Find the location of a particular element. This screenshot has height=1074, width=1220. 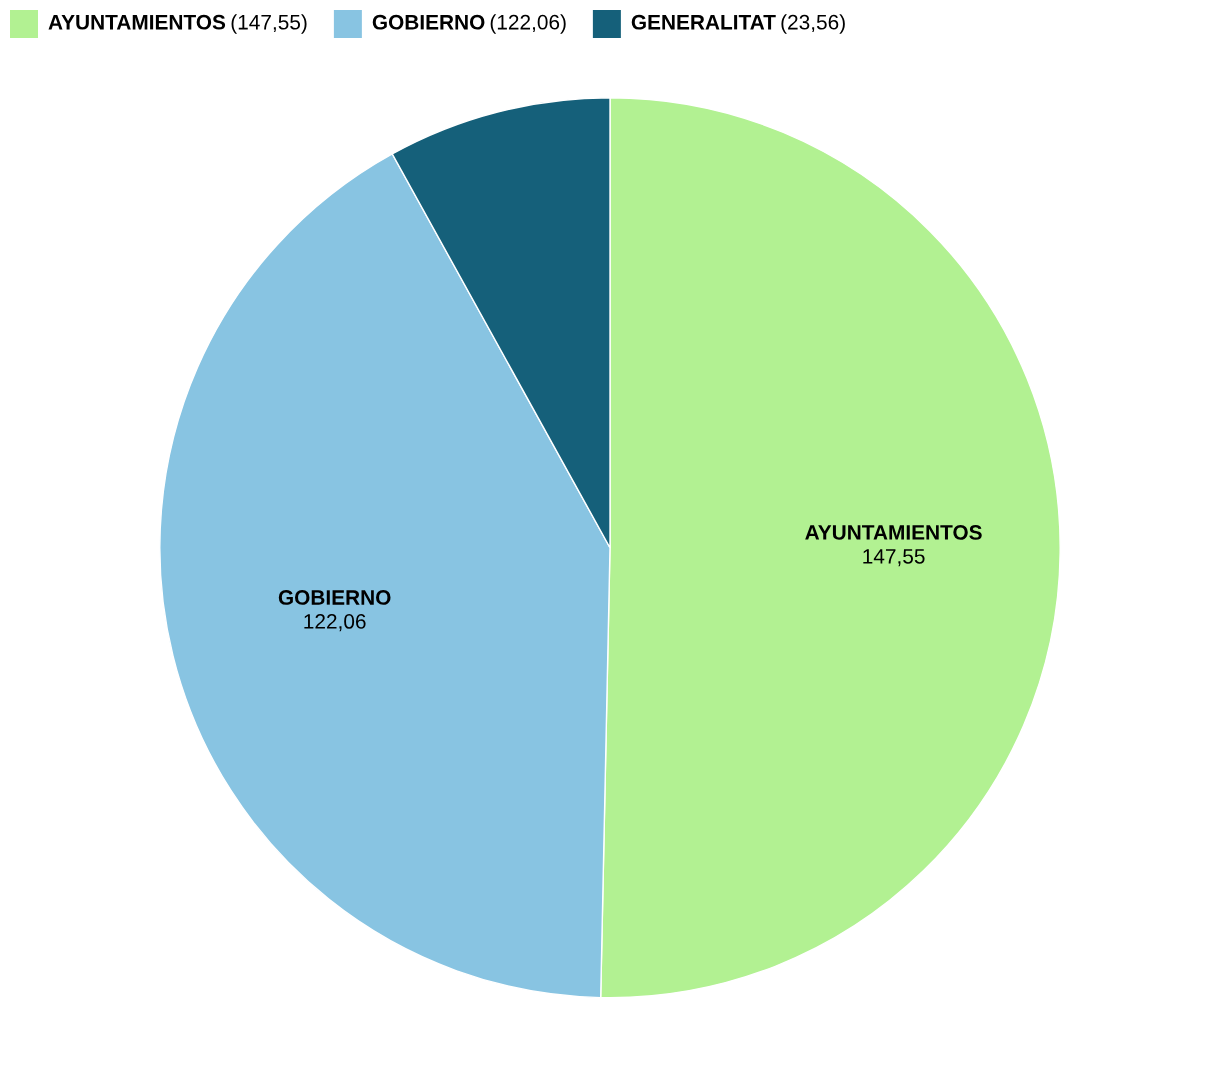

text: (23,56) is located at coordinates (813, 24).